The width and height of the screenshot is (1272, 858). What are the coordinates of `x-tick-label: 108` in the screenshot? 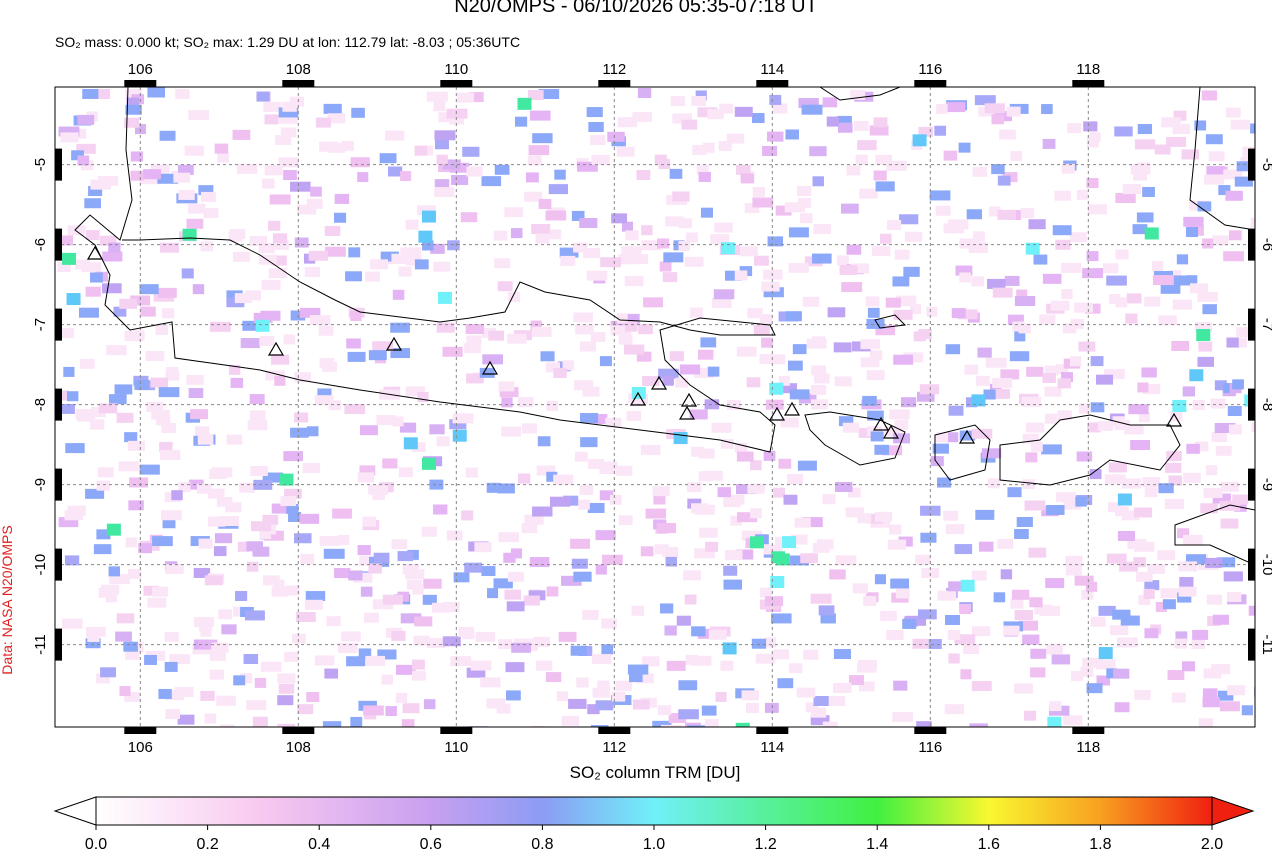 It's located at (298, 747).